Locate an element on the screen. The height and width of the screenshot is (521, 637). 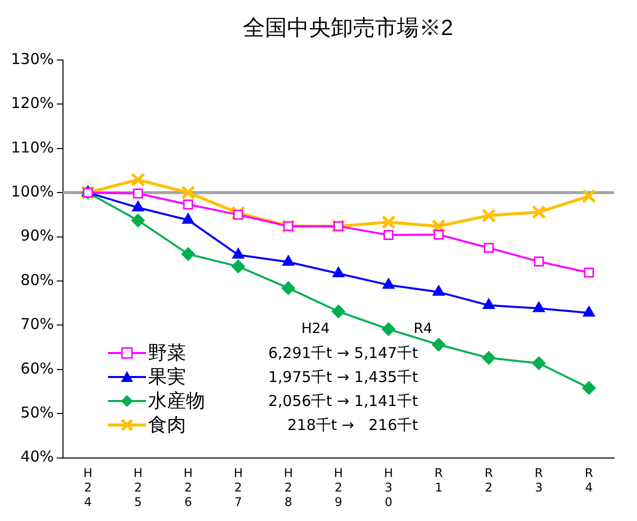
y-tick-label: 70% is located at coordinates (37, 324).